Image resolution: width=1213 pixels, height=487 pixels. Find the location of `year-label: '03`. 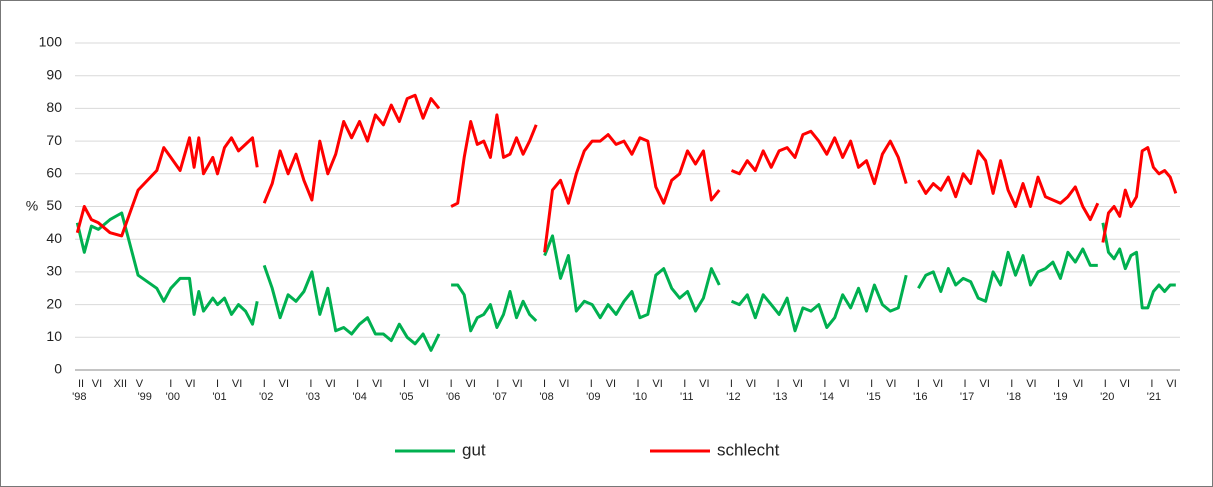

year-label: '03 is located at coordinates (313, 397).